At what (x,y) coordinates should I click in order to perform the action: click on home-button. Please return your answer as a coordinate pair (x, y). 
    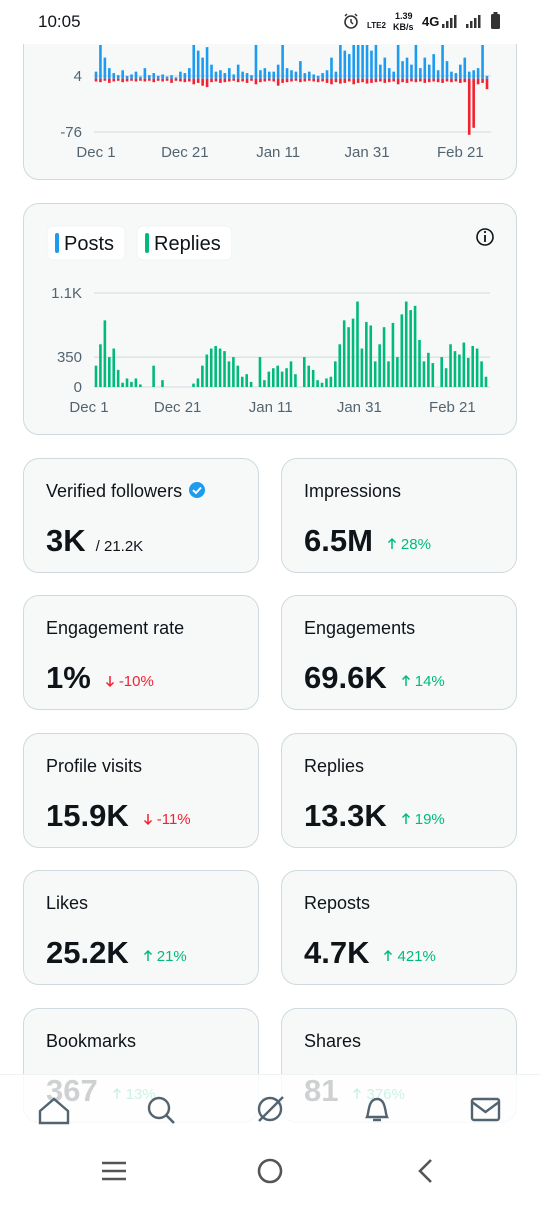
    Looking at the image, I should click on (270, 1171).